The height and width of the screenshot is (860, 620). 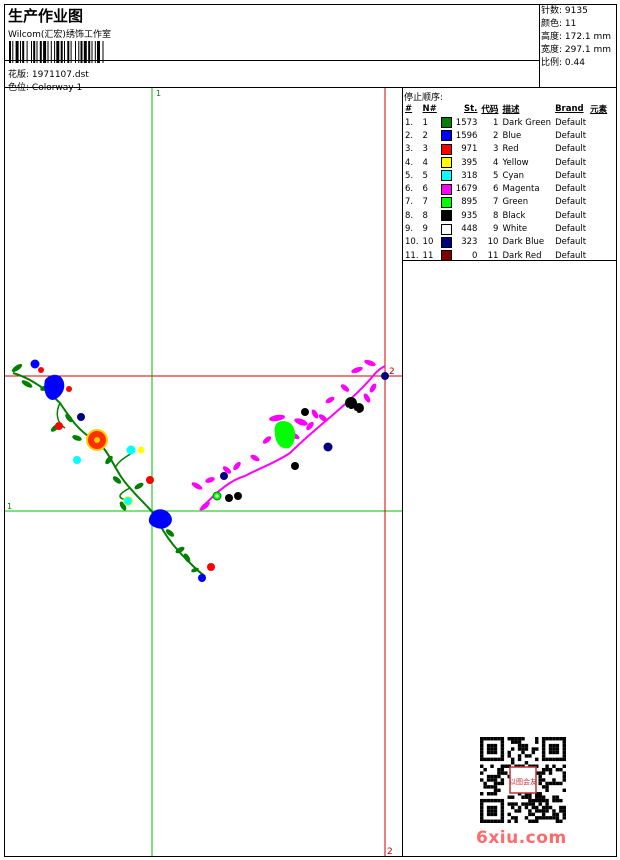 I want to click on table-row: 3. 3 971 3 Red Default, so click(x=506, y=149).